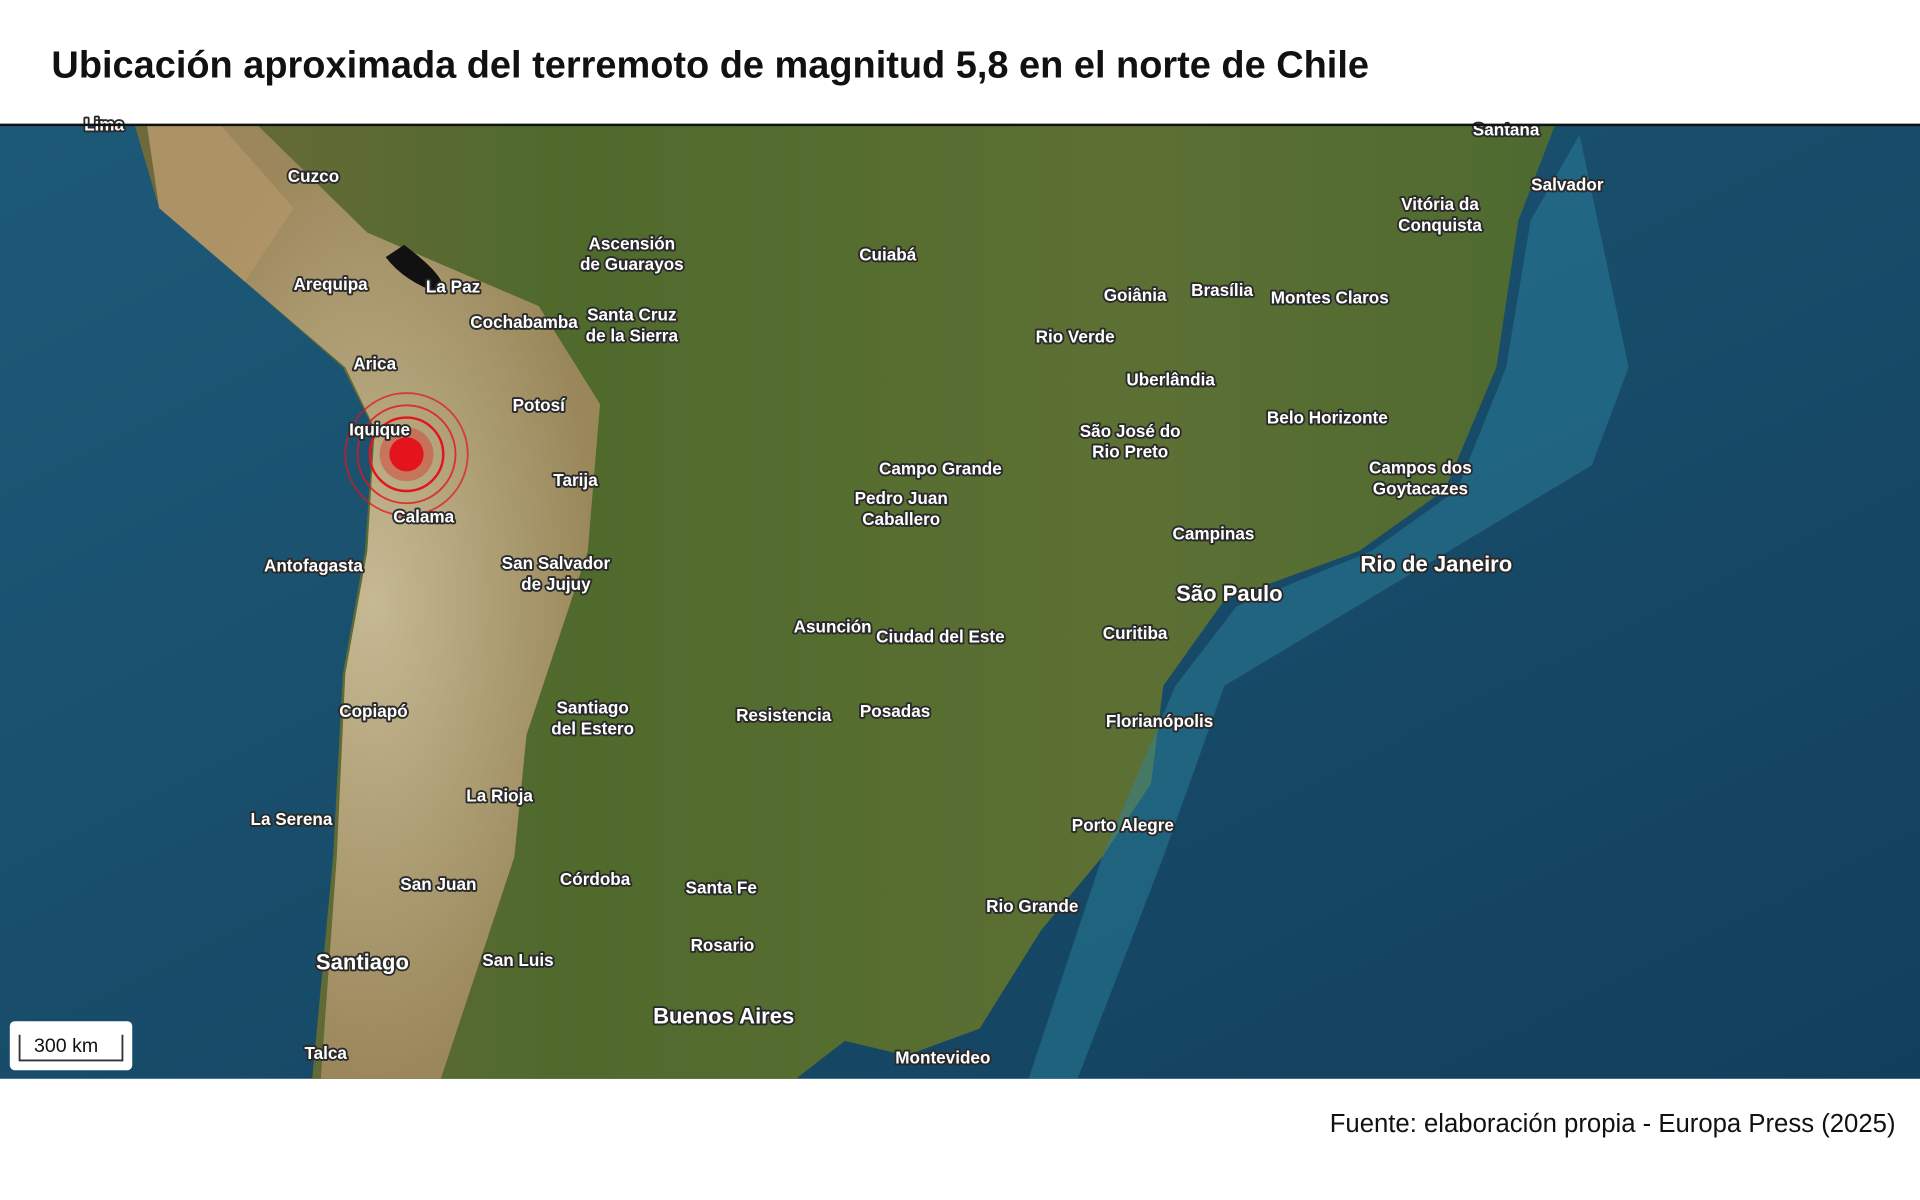 The height and width of the screenshot is (1200, 1920). Describe the element at coordinates (1075, 336) in the screenshot. I see `city-label: Rio Verde` at that location.